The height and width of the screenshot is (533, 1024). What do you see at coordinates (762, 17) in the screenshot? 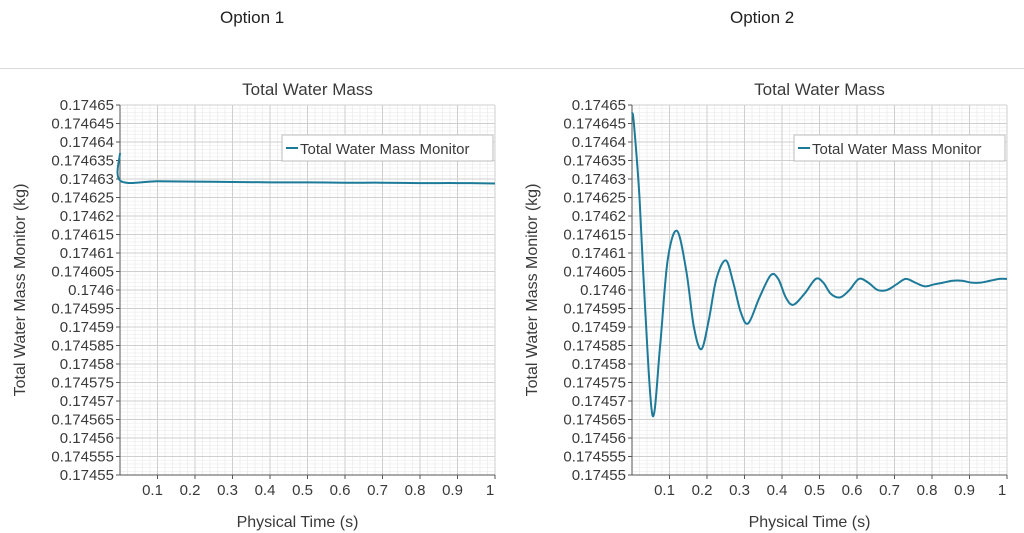
I see `option-2-label: Option 2` at bounding box center [762, 17].